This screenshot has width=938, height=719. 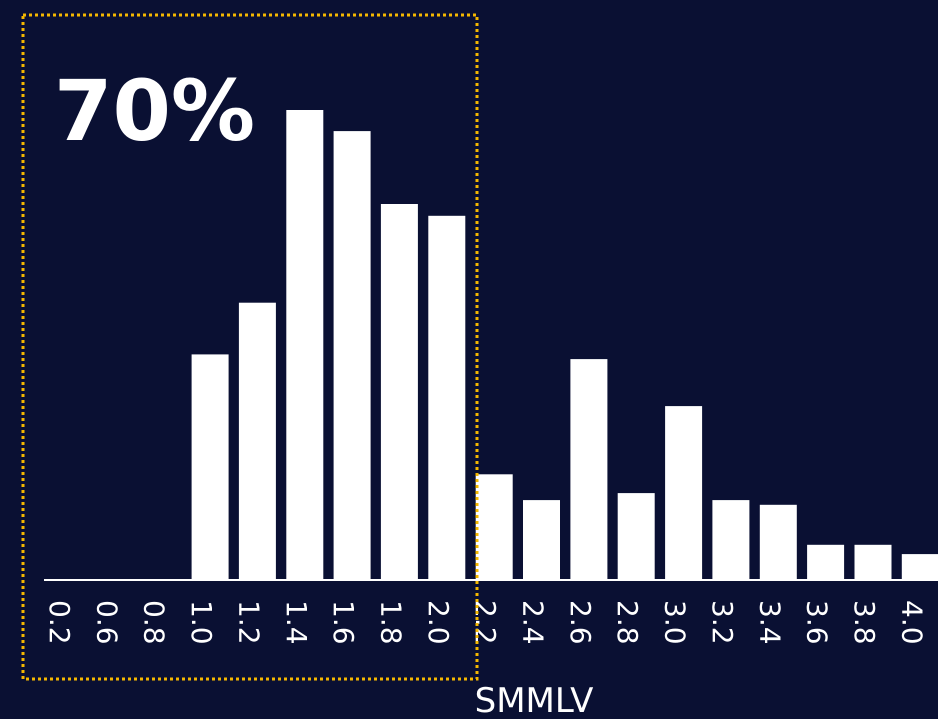 I want to click on x-tick-label-0.2: 0.2, so click(x=59, y=622).